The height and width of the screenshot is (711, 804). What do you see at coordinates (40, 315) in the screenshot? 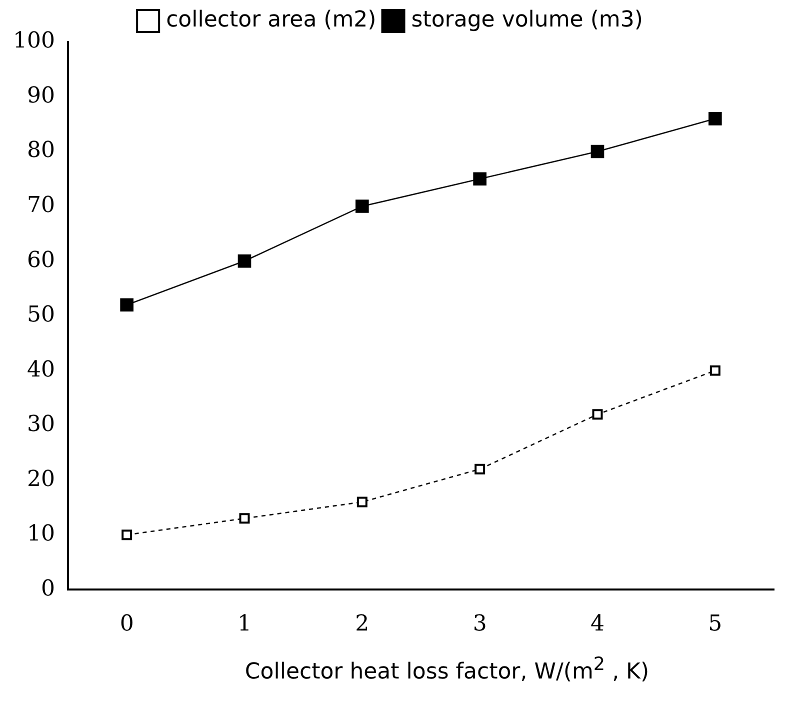
I see `y-tick-label: 50` at bounding box center [40, 315].